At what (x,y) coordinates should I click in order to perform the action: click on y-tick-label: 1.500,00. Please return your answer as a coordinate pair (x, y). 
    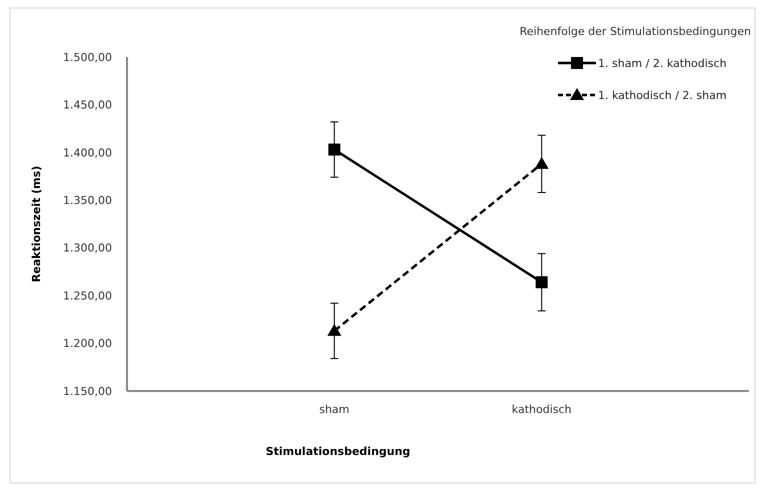
    Looking at the image, I should click on (87, 57).